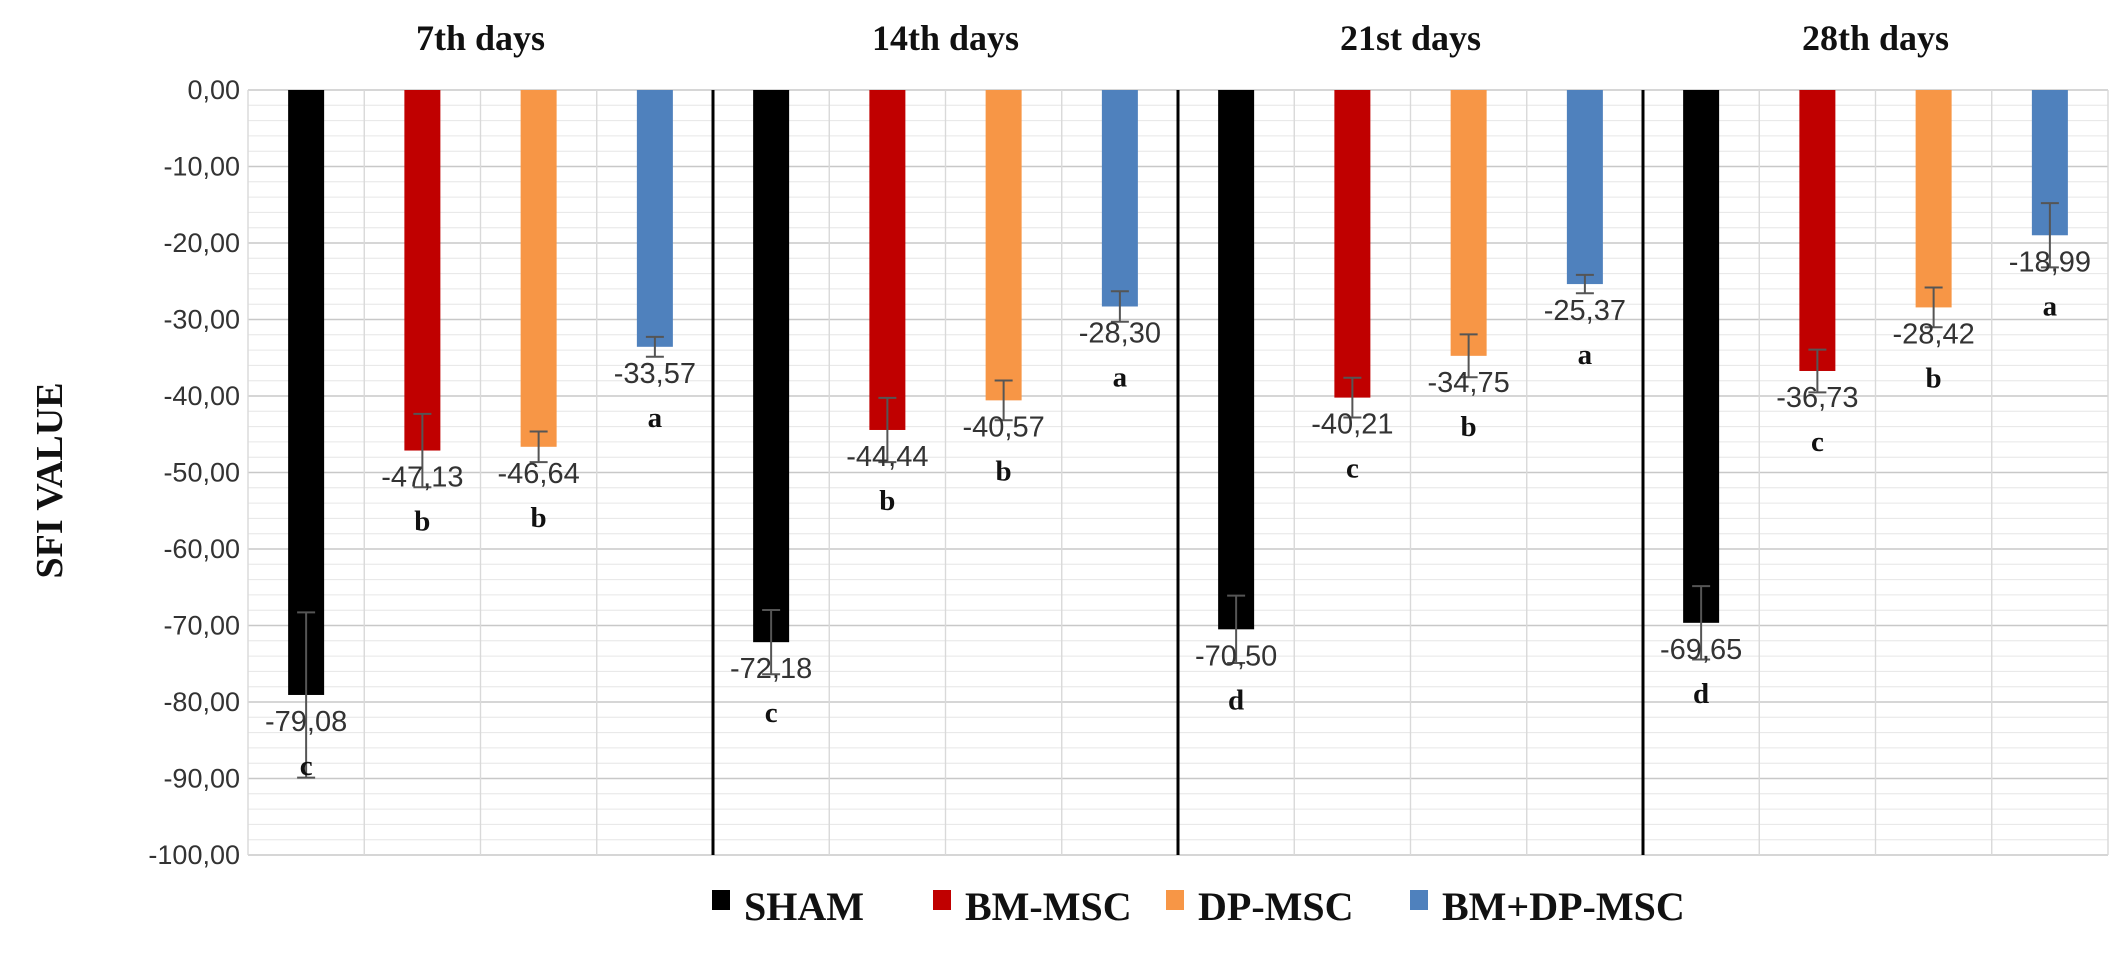 Image resolution: width=2128 pixels, height=972 pixels. Describe the element at coordinates (201, 396) in the screenshot. I see `y-tick-label: -40,00` at that location.